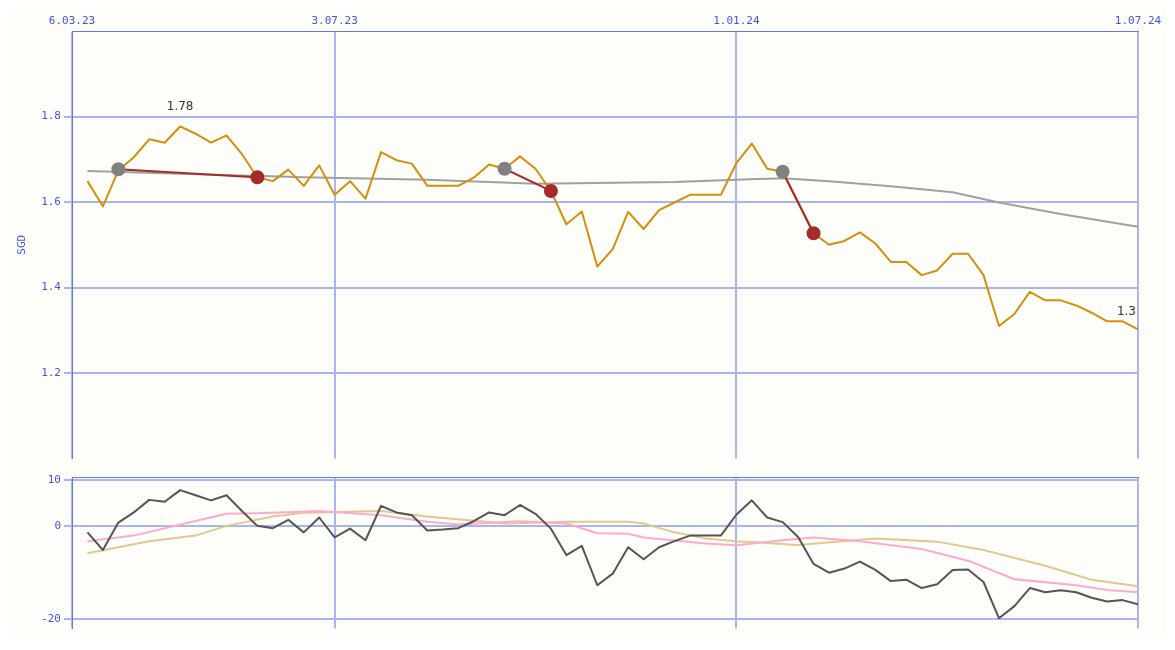  I want to click on annotation: 1.3, so click(1126, 311).